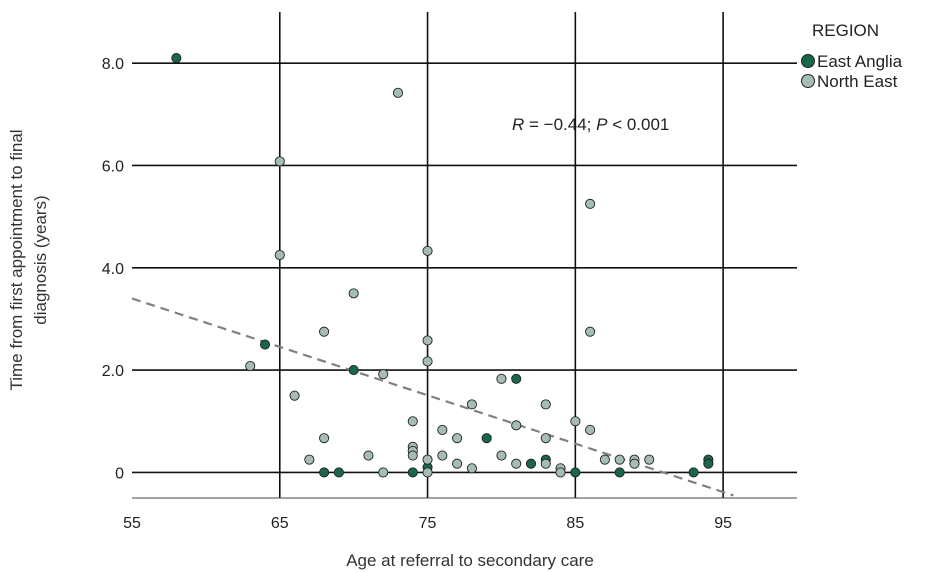 This screenshot has width=925, height=572. I want to click on legend-title: REGION, so click(845, 30).